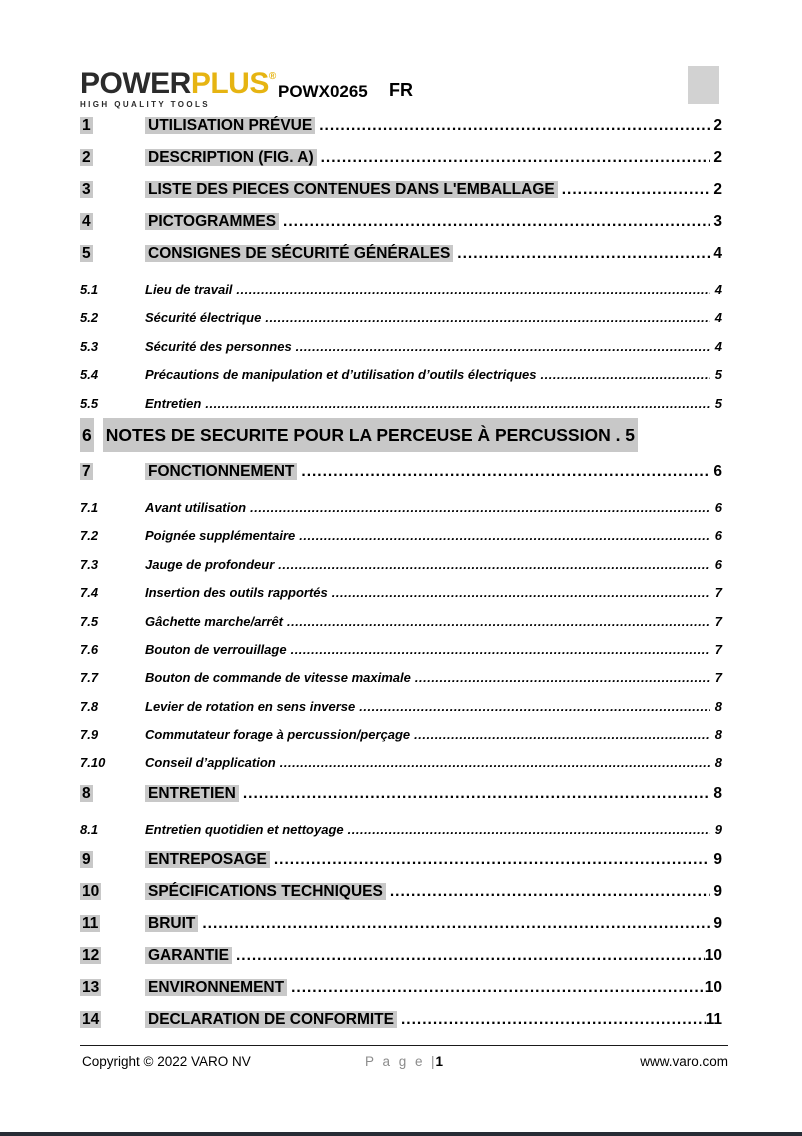  Describe the element at coordinates (703, 85) in the screenshot. I see `page-field-placeholder` at that location.